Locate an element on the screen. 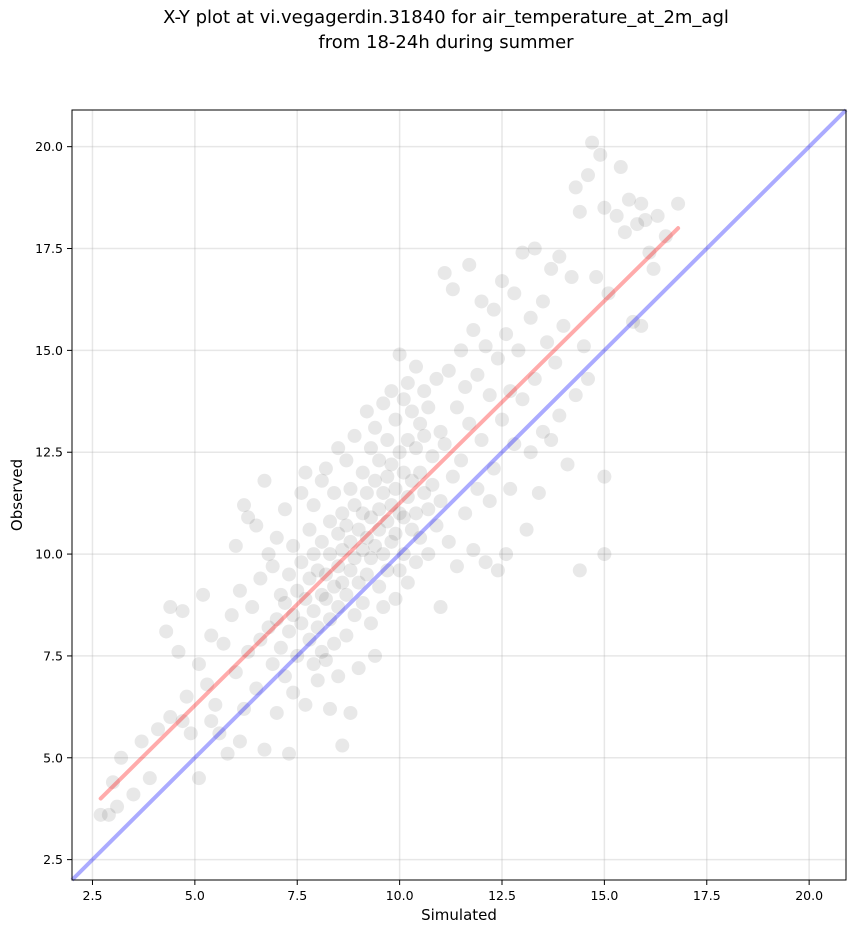 Image resolution: width=856 pixels, height=934 pixels. x-axis-label: Simulated is located at coordinates (459, 915).